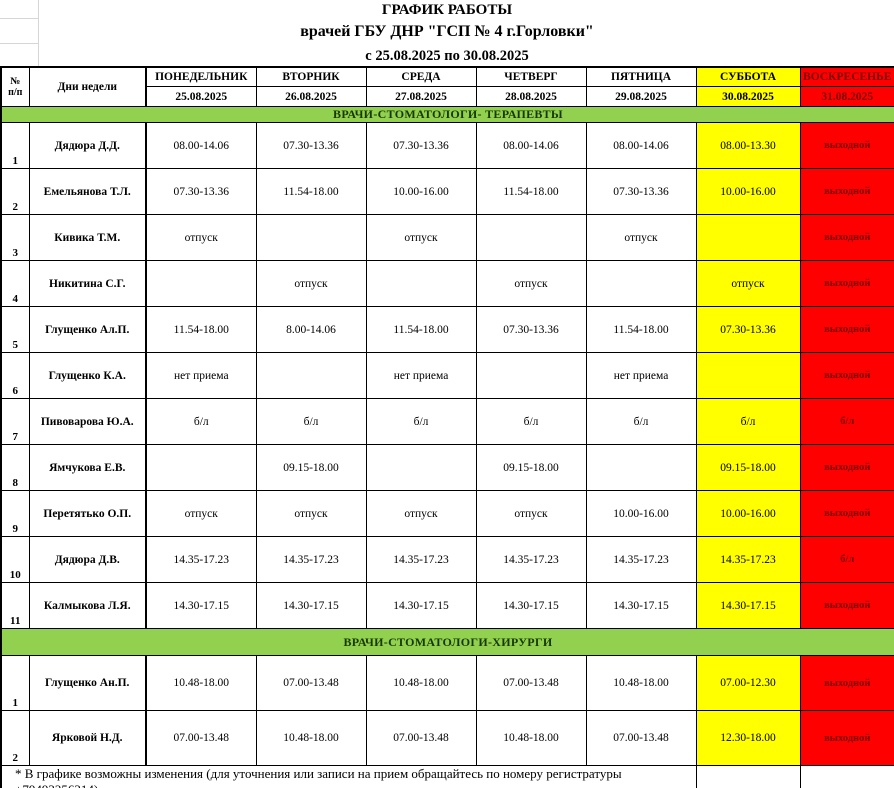  Describe the element at coordinates (87, 86) in the screenshot. I see `col-header-days: Дни недели` at that location.